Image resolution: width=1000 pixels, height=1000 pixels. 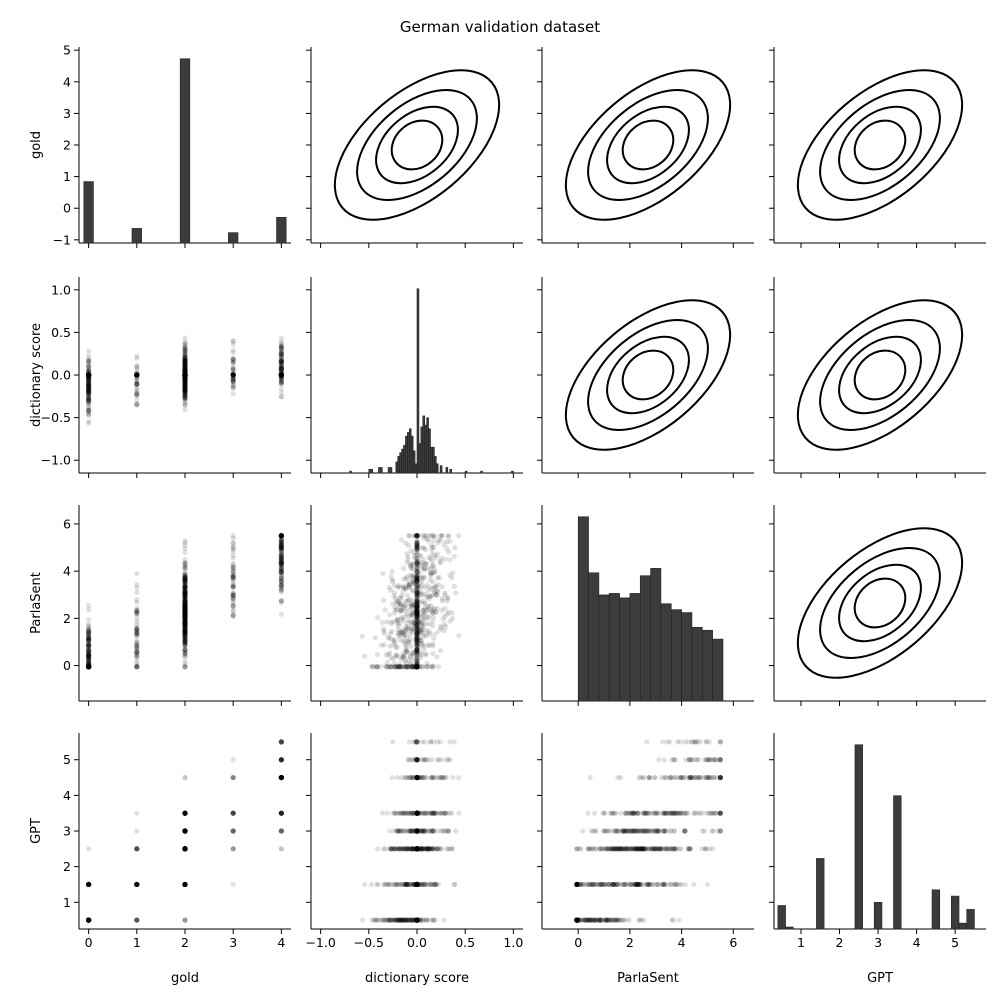 What do you see at coordinates (61, 289) in the screenshot?
I see `y-tick-label: 1.0` at bounding box center [61, 289].